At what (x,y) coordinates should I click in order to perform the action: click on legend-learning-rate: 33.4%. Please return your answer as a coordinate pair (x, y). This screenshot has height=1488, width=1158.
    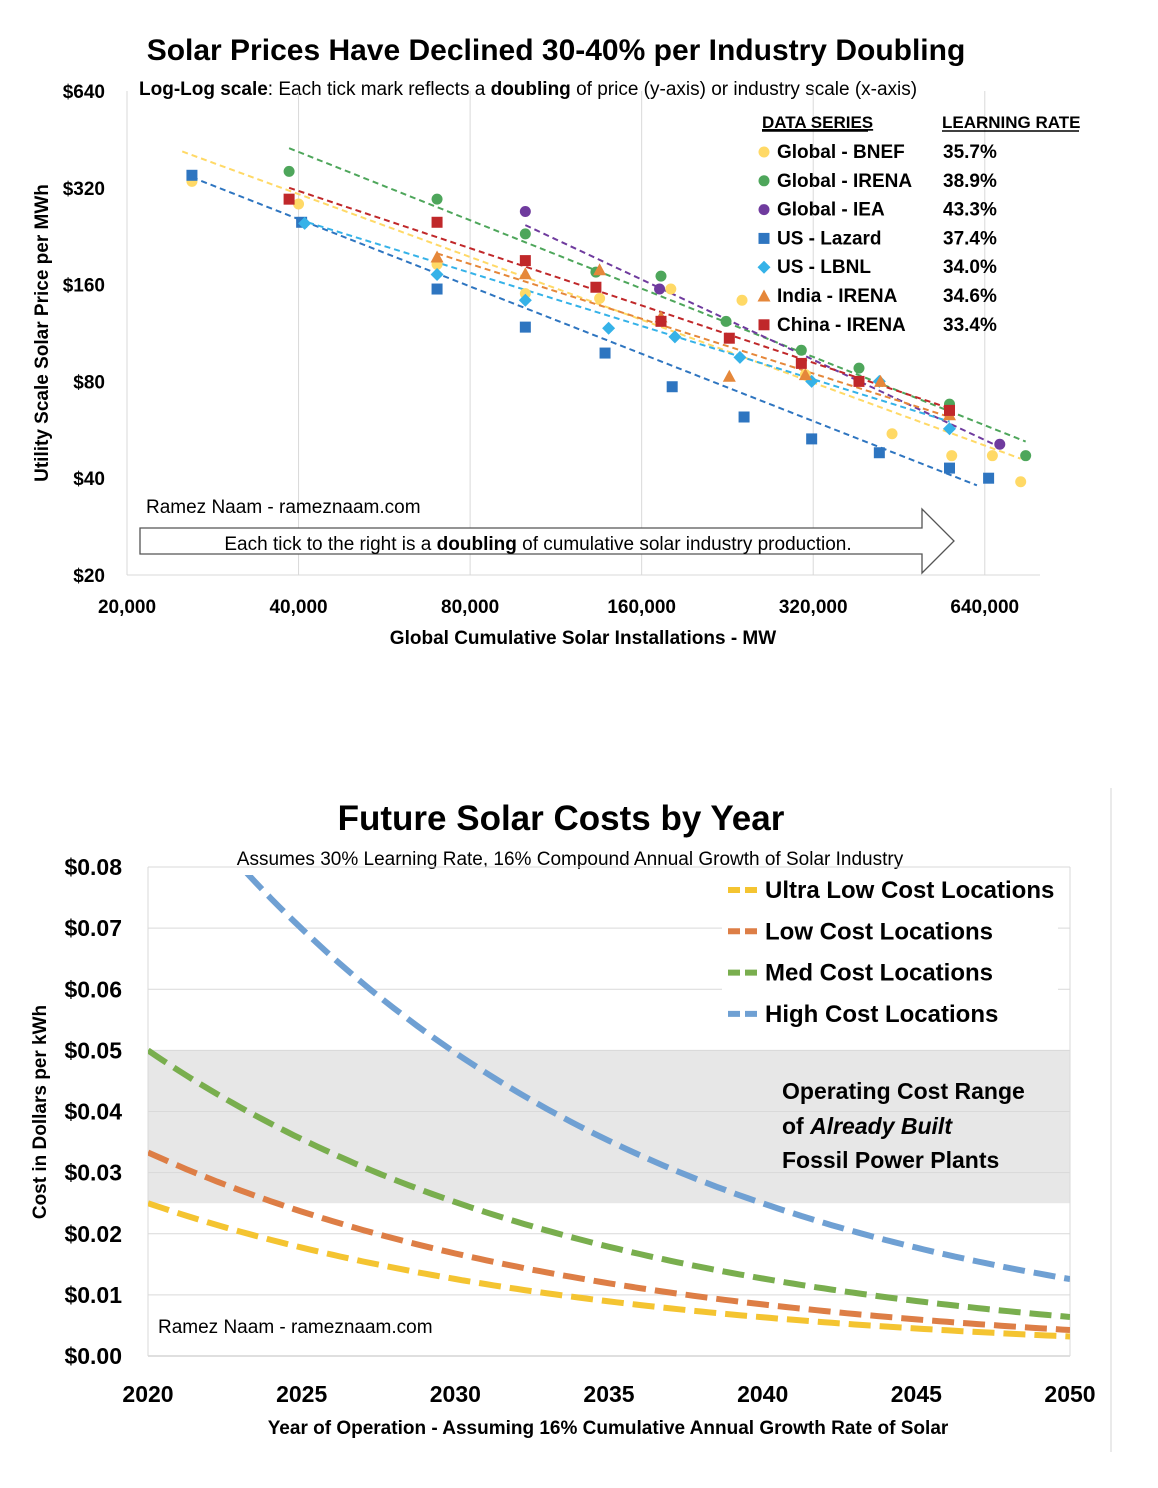
    Looking at the image, I should click on (970, 325).